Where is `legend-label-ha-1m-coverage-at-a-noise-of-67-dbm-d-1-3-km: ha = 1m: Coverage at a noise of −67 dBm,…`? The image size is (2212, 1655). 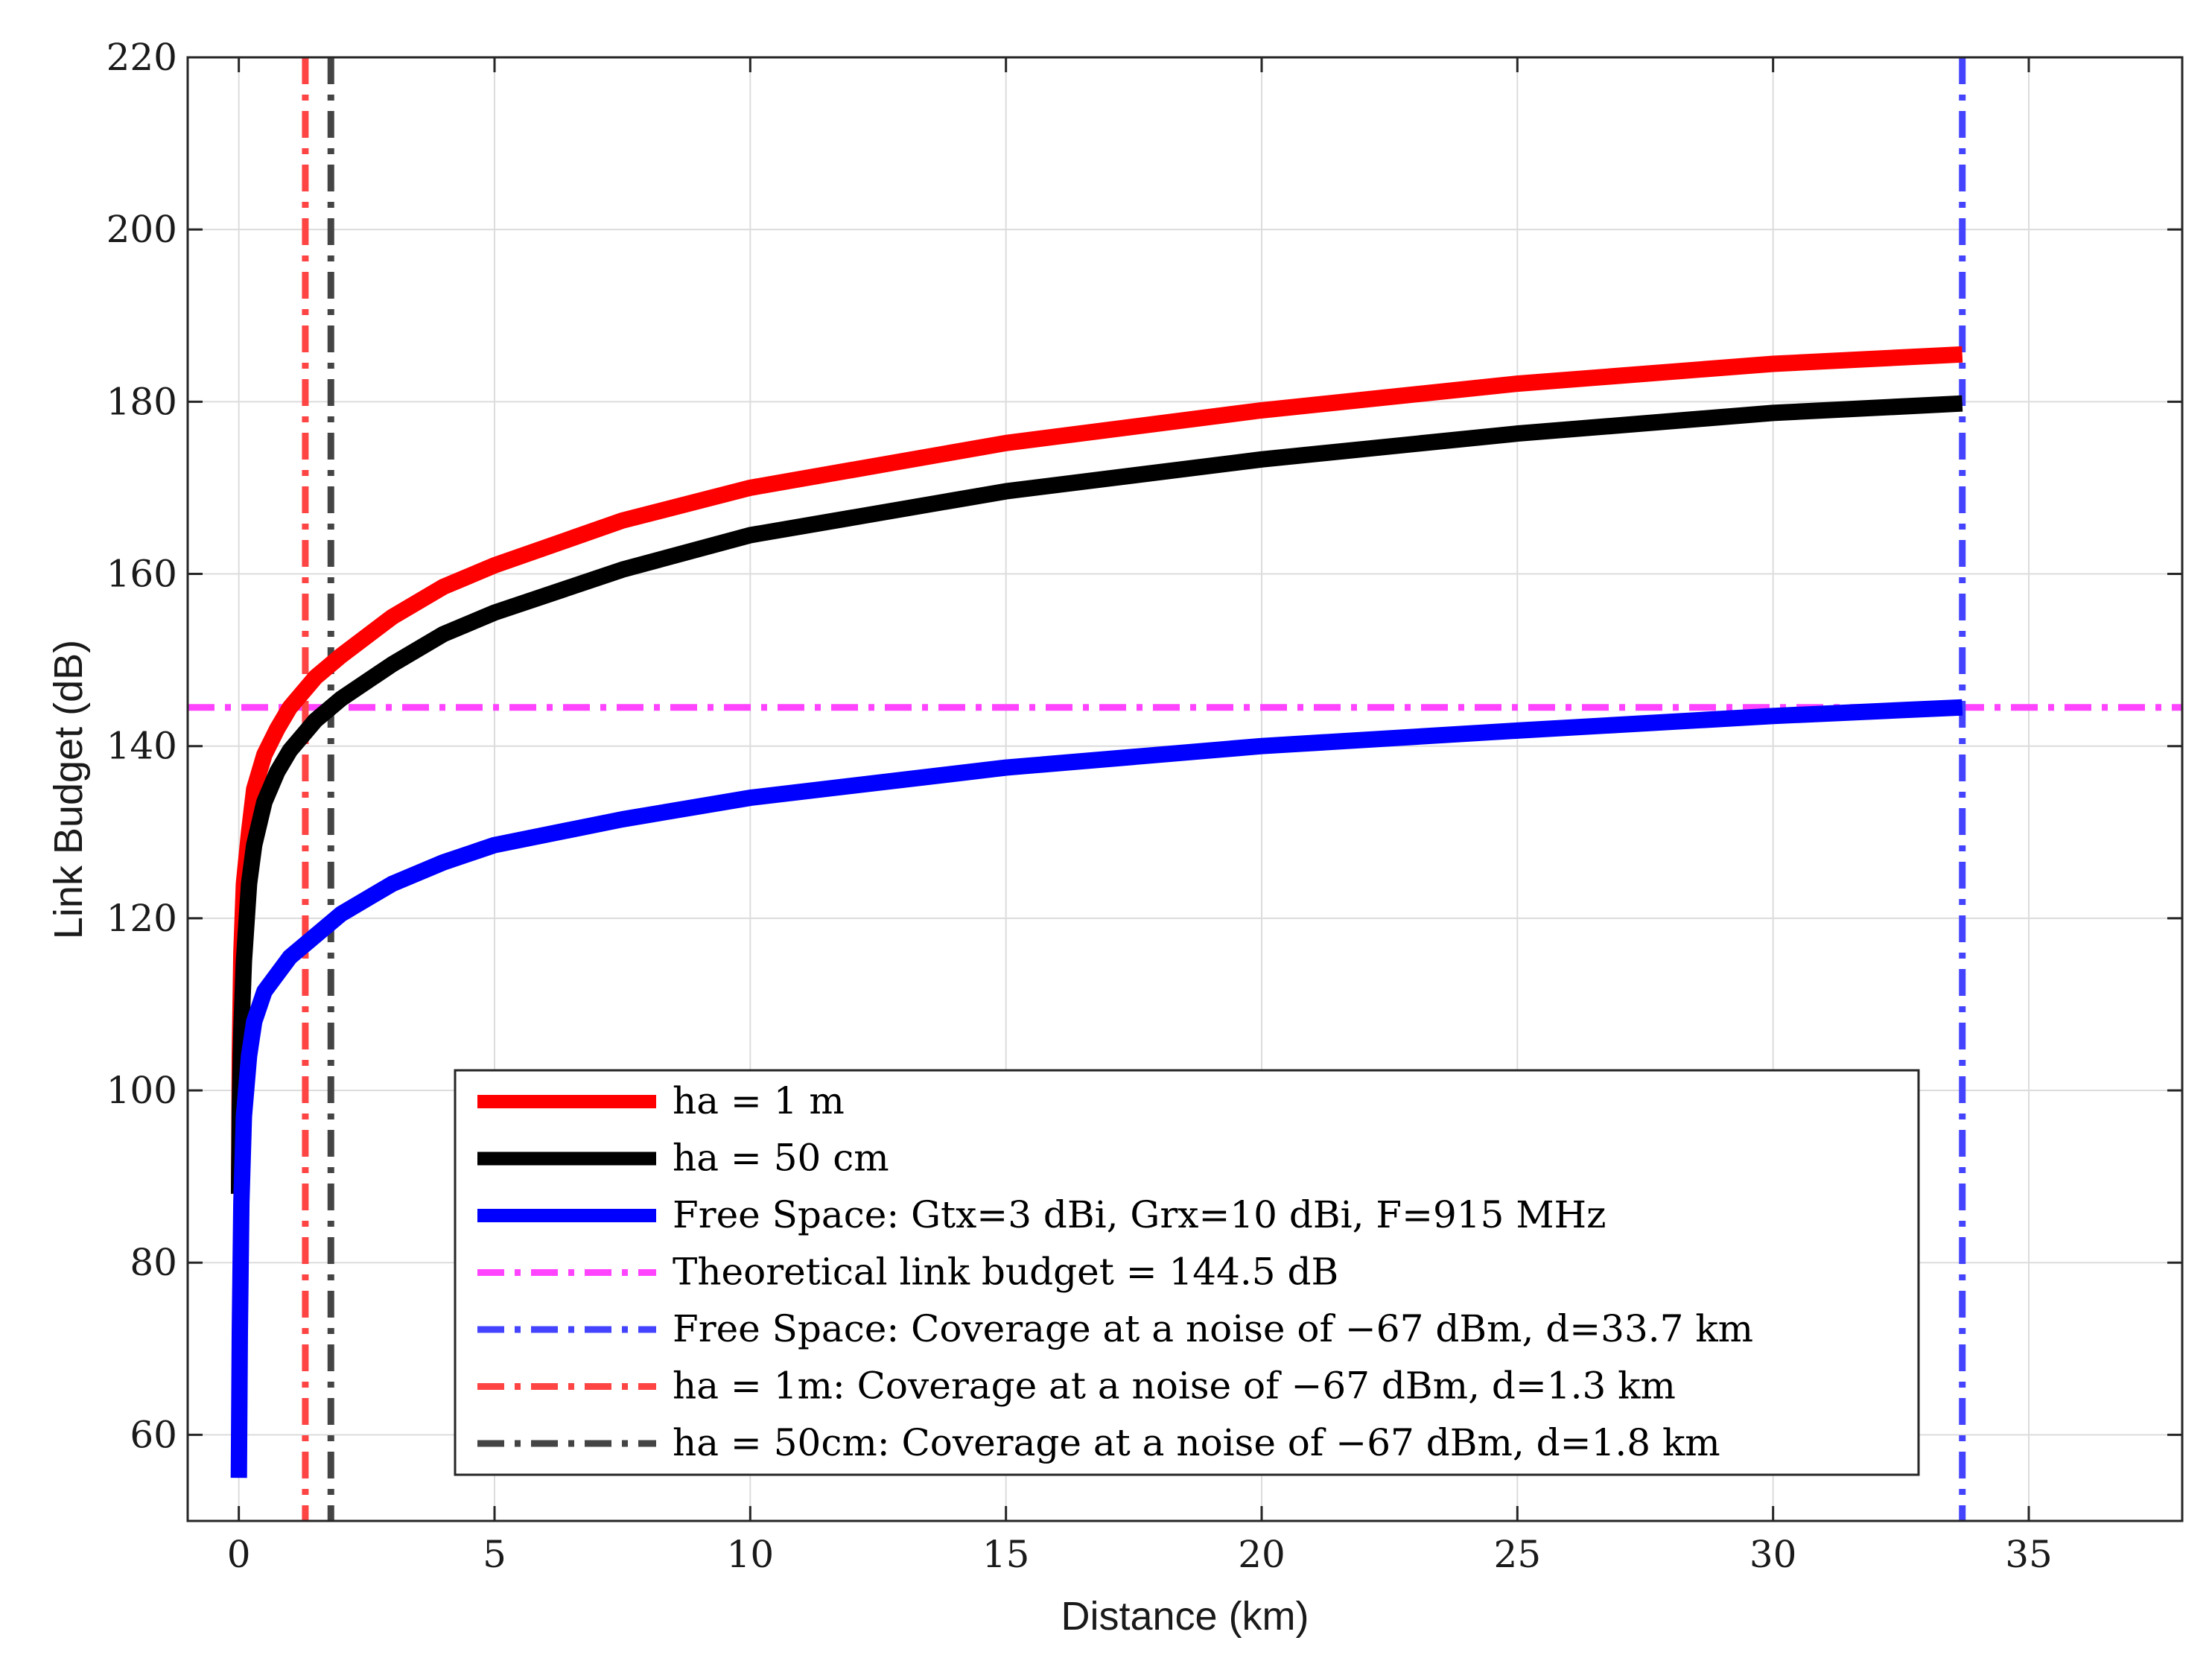 legend-label-ha-1m-coverage-at-a-noise-of-67-dbm-d-1-3-km: ha = 1m: Coverage at a noise of −67 dBm,… is located at coordinates (1174, 1386).